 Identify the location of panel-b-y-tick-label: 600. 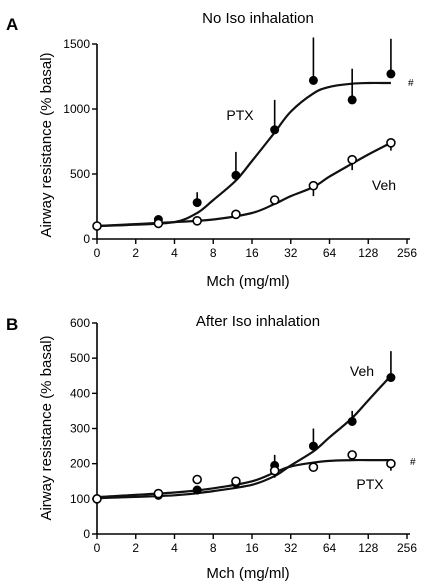
(80, 323).